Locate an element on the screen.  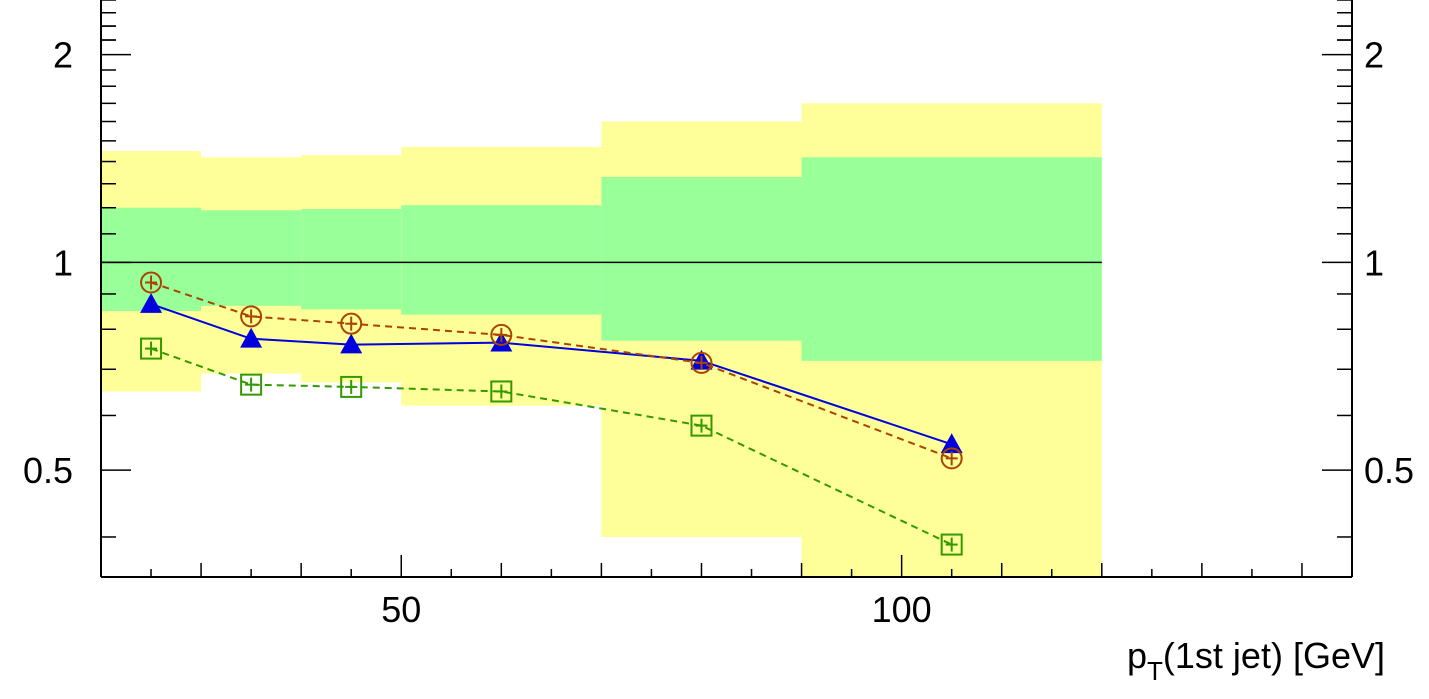
x-axis-label-rest: (1st jet) [GeV] is located at coordinates (1274, 655).